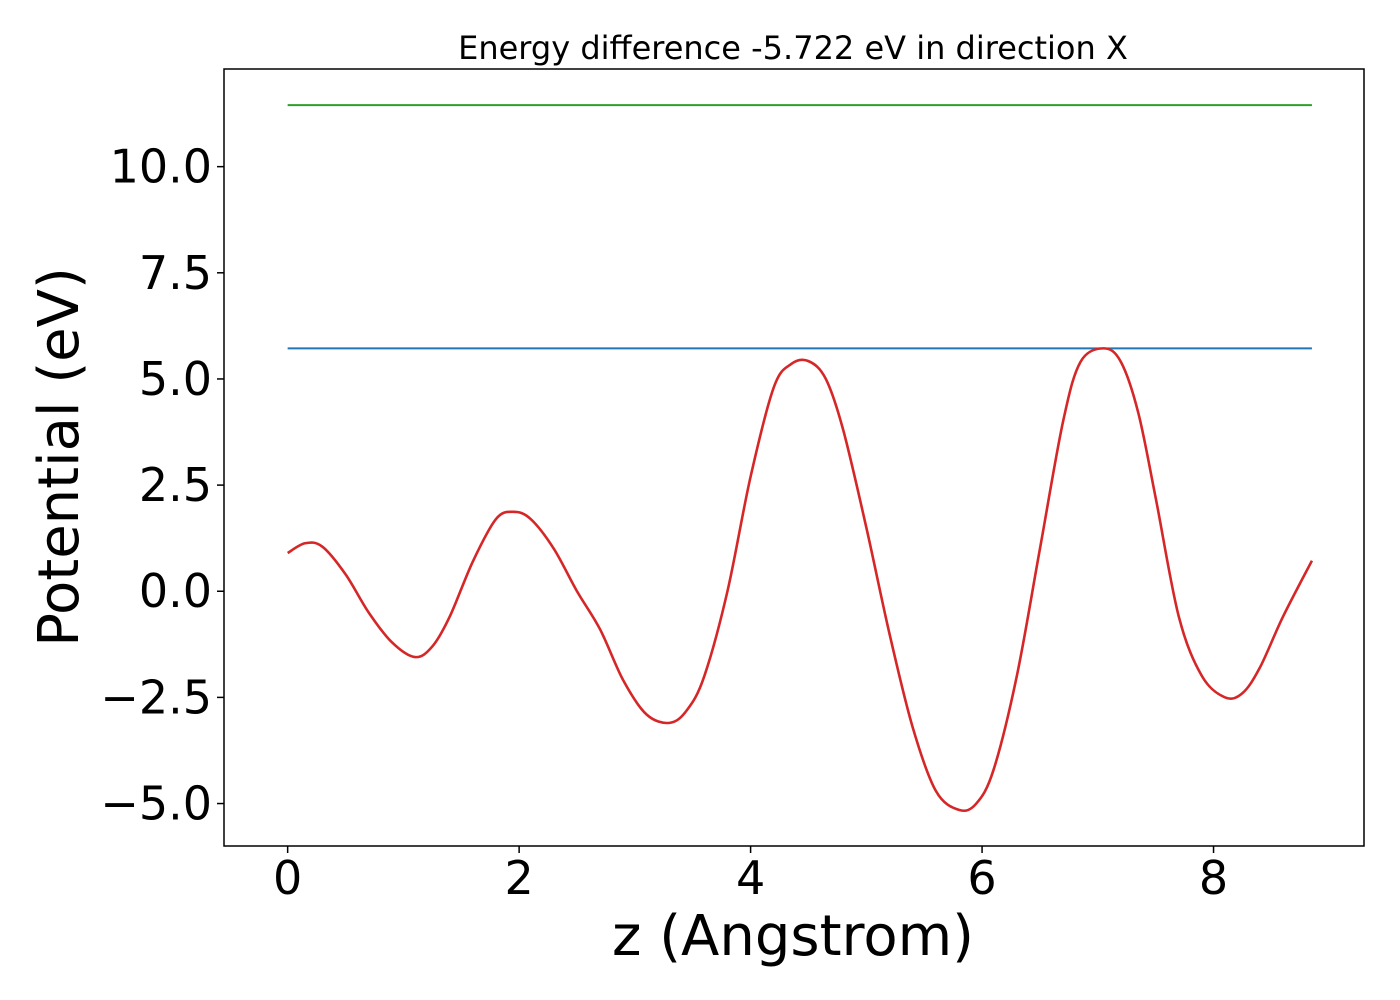  Describe the element at coordinates (175, 591) in the screenshot. I see `y-tick-label: 0.0` at that location.